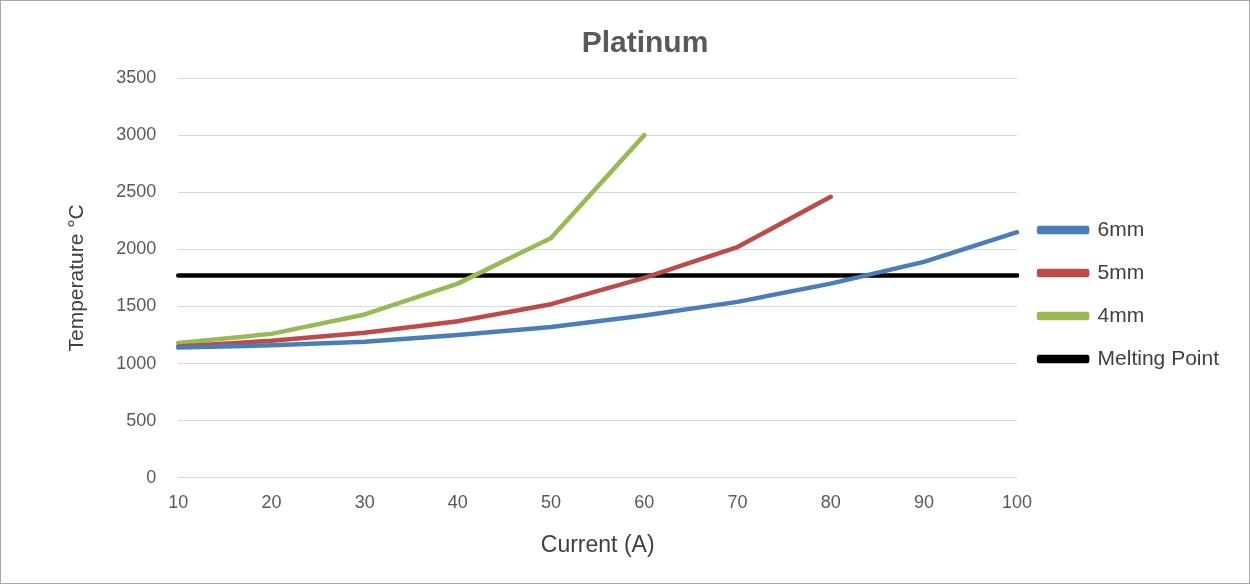  I want to click on y-tick-label: 500, so click(141, 419).